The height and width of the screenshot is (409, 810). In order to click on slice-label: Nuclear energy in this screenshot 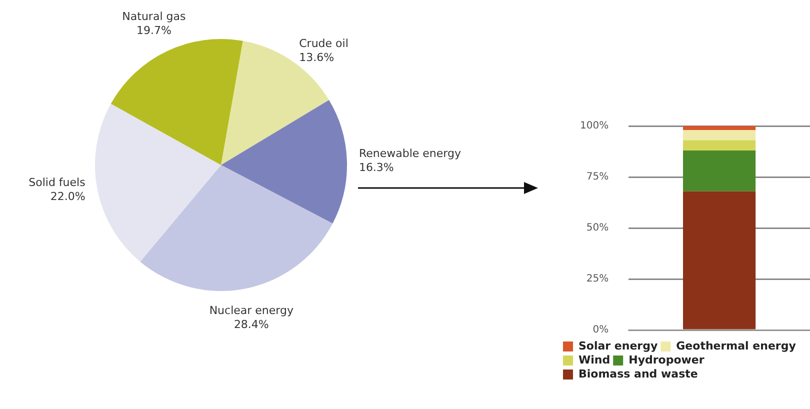, I will do `click(251, 310)`.